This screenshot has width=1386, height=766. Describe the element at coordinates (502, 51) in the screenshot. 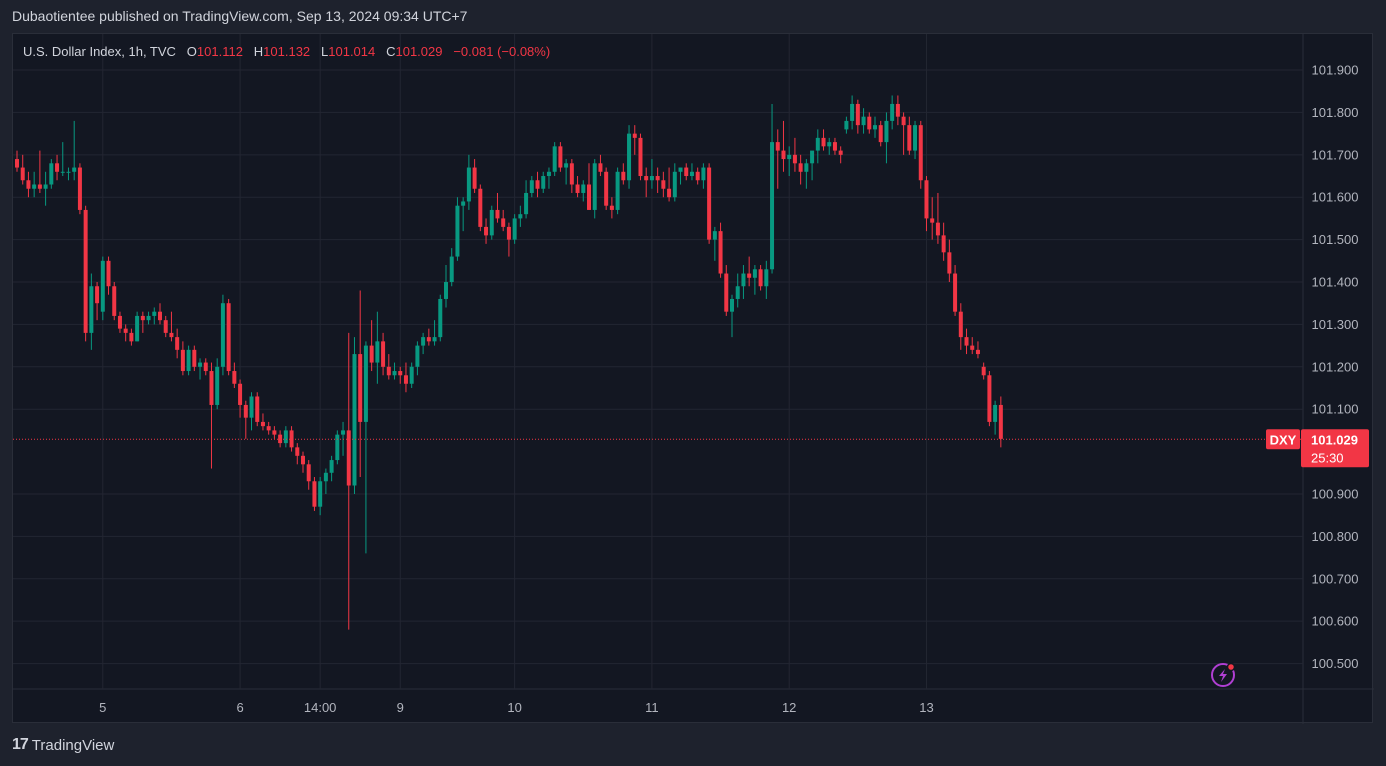

I see `change-value: −0.081 (−0.08%)` at that location.